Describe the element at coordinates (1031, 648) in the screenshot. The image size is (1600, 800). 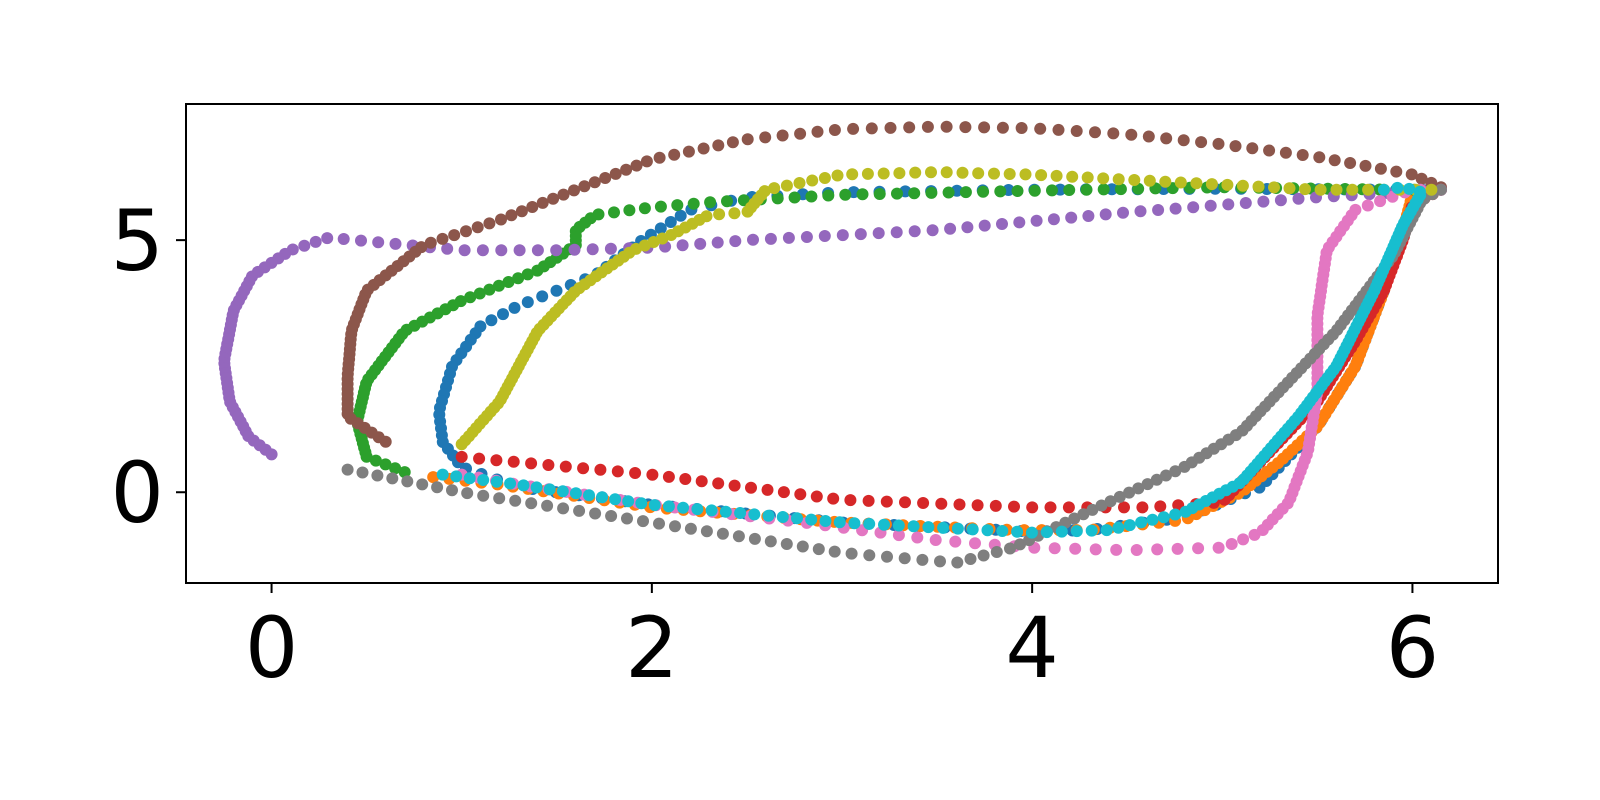
I see `x-tick-label: 4` at that location.